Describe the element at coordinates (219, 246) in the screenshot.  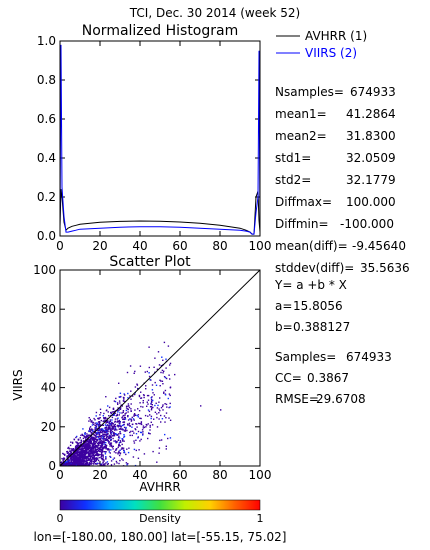
I see `histogram-x-tick-label: 80` at that location.